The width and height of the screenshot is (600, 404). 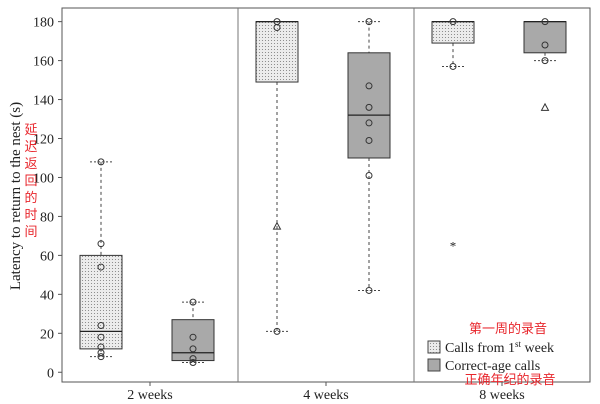 What do you see at coordinates (492, 366) in the screenshot?
I see `legend-label-correct-age: Correct-age calls` at bounding box center [492, 366].